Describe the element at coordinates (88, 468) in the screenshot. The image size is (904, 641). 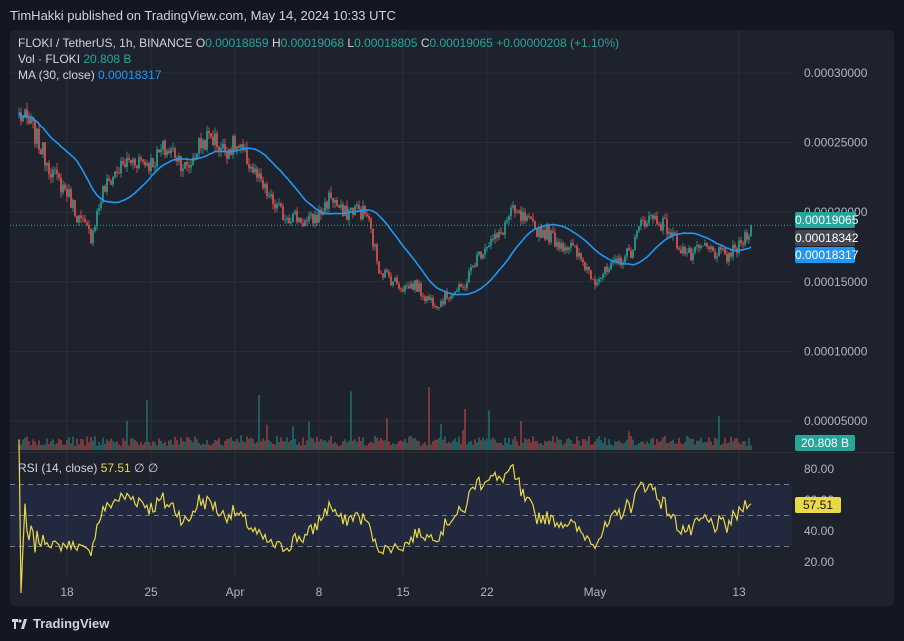
I see `rsi-legend: RSI (14, close) 57.51 ∅ ∅` at that location.